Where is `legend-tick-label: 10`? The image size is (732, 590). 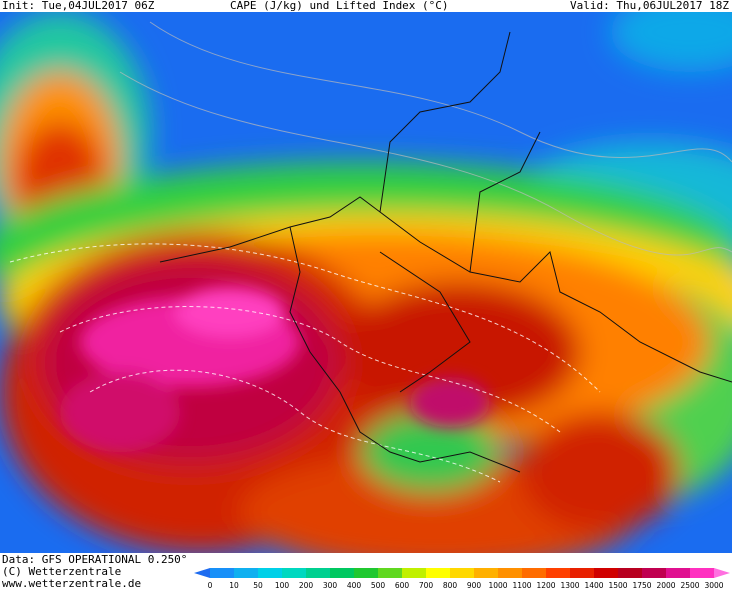
legend-tick-label: 10 is located at coordinates (234, 585).